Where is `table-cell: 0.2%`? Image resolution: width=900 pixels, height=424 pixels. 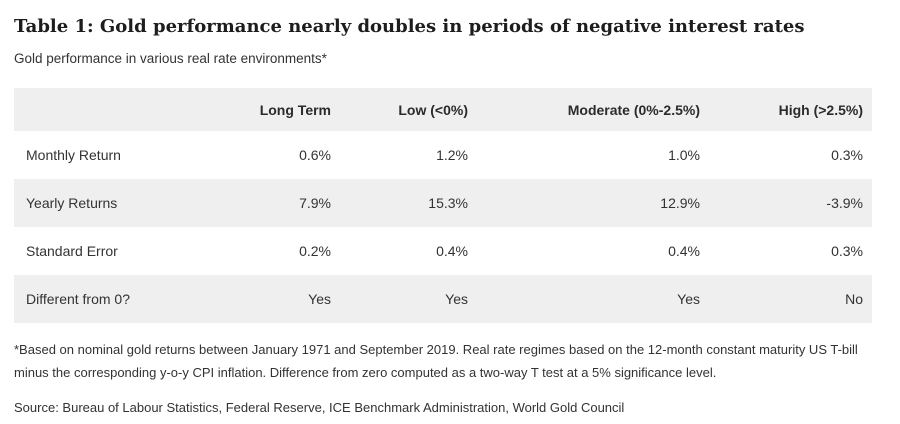
table-cell: 0.2% is located at coordinates (315, 251).